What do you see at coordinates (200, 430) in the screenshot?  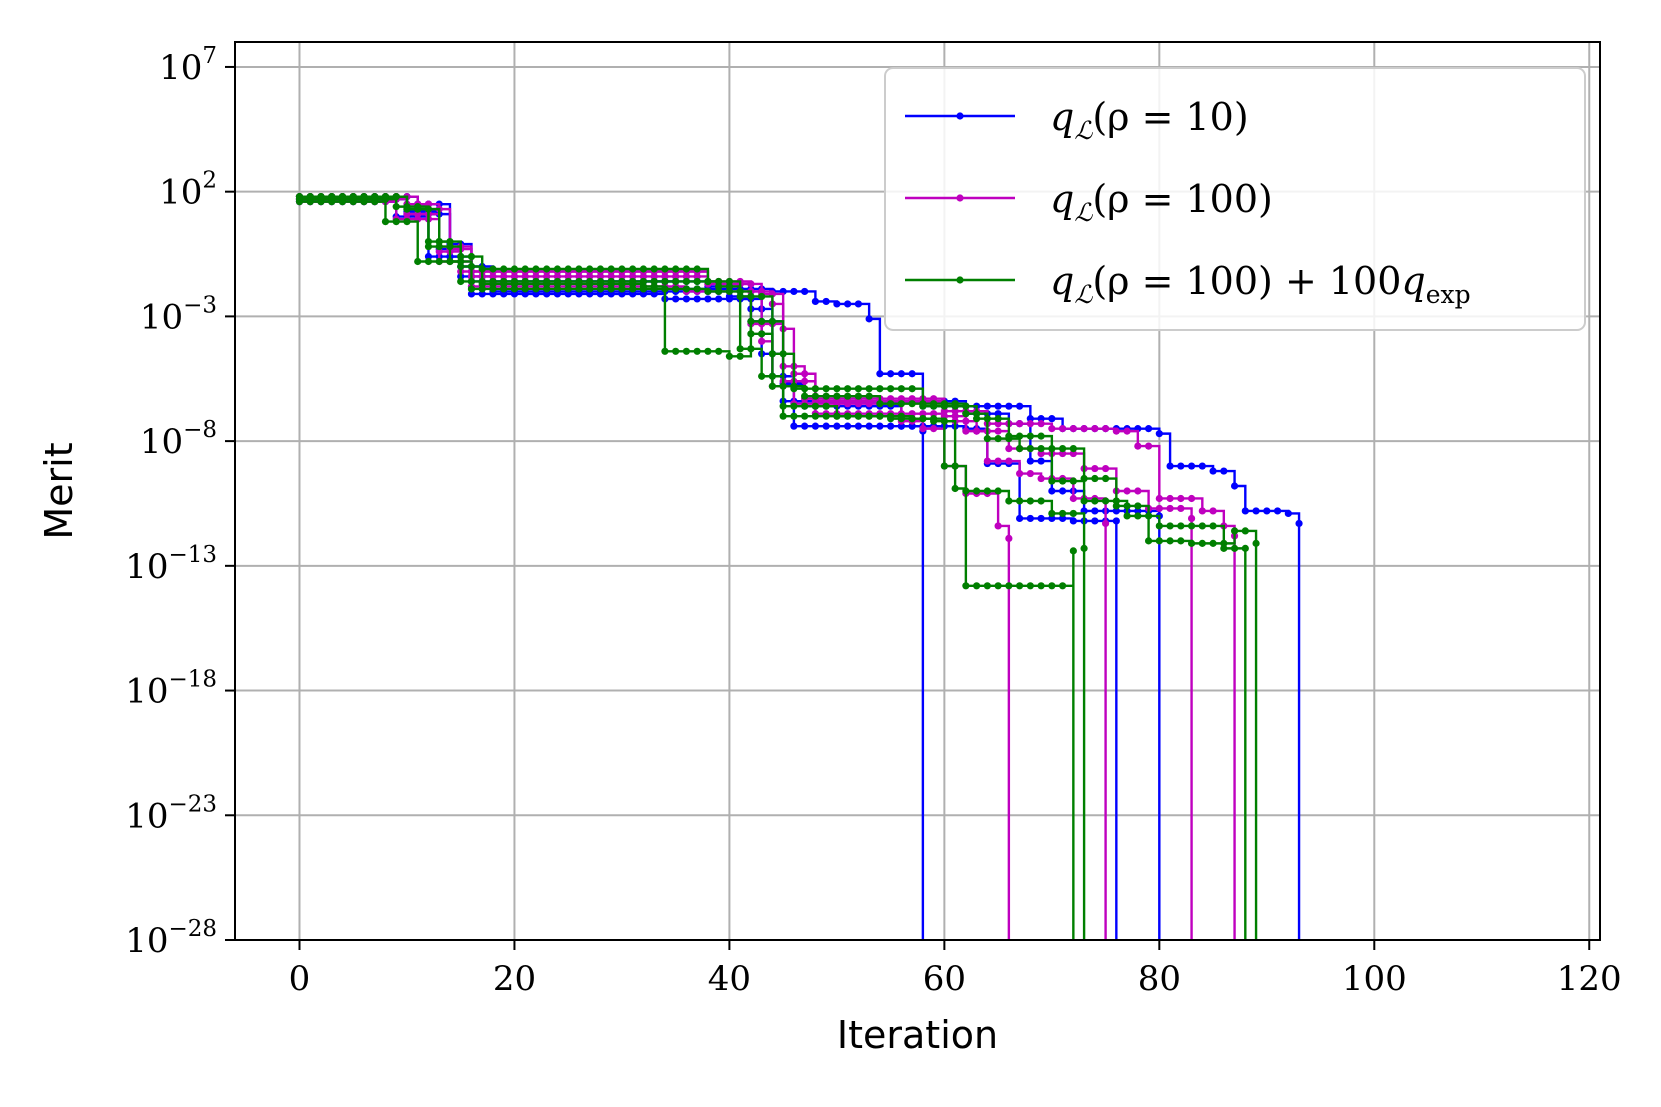 I see `y-tick-exponent: −8` at bounding box center [200, 430].